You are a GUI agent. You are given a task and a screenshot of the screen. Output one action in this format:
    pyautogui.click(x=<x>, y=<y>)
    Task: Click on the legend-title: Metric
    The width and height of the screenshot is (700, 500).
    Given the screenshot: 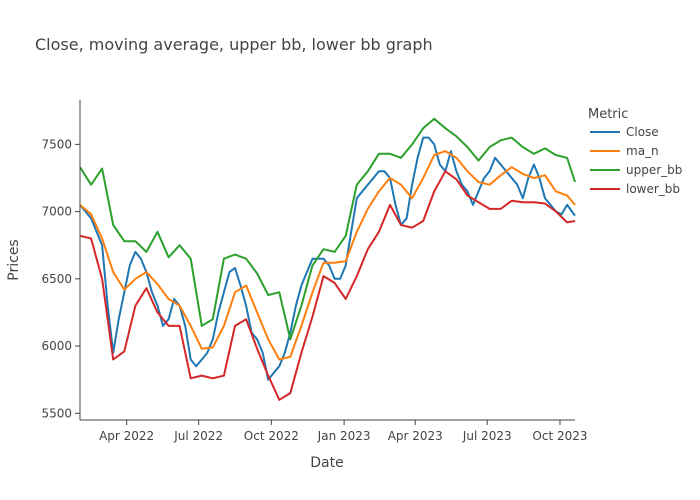 What is the action you would take?
    pyautogui.click(x=608, y=114)
    